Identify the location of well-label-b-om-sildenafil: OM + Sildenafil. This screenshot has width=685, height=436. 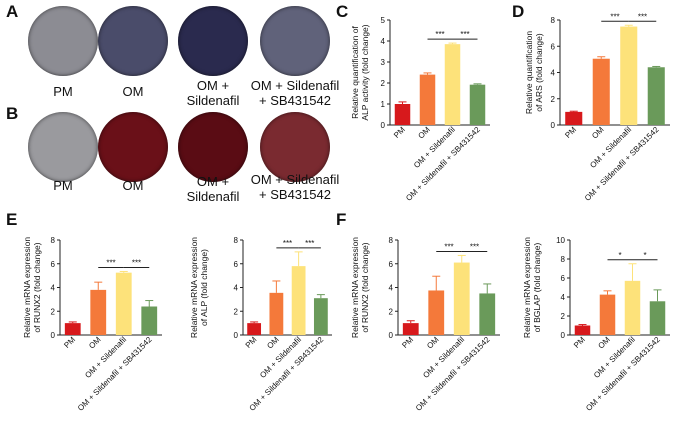
(213, 189).